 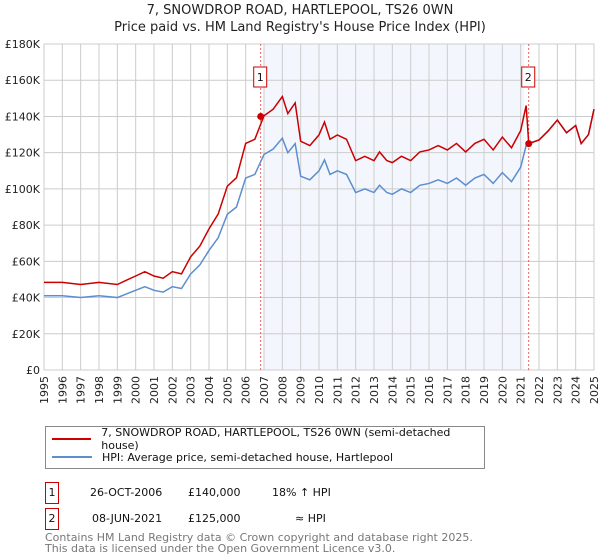 What do you see at coordinates (466, 390) in the screenshot?
I see `x-tick-label: 2018` at bounding box center [466, 390].